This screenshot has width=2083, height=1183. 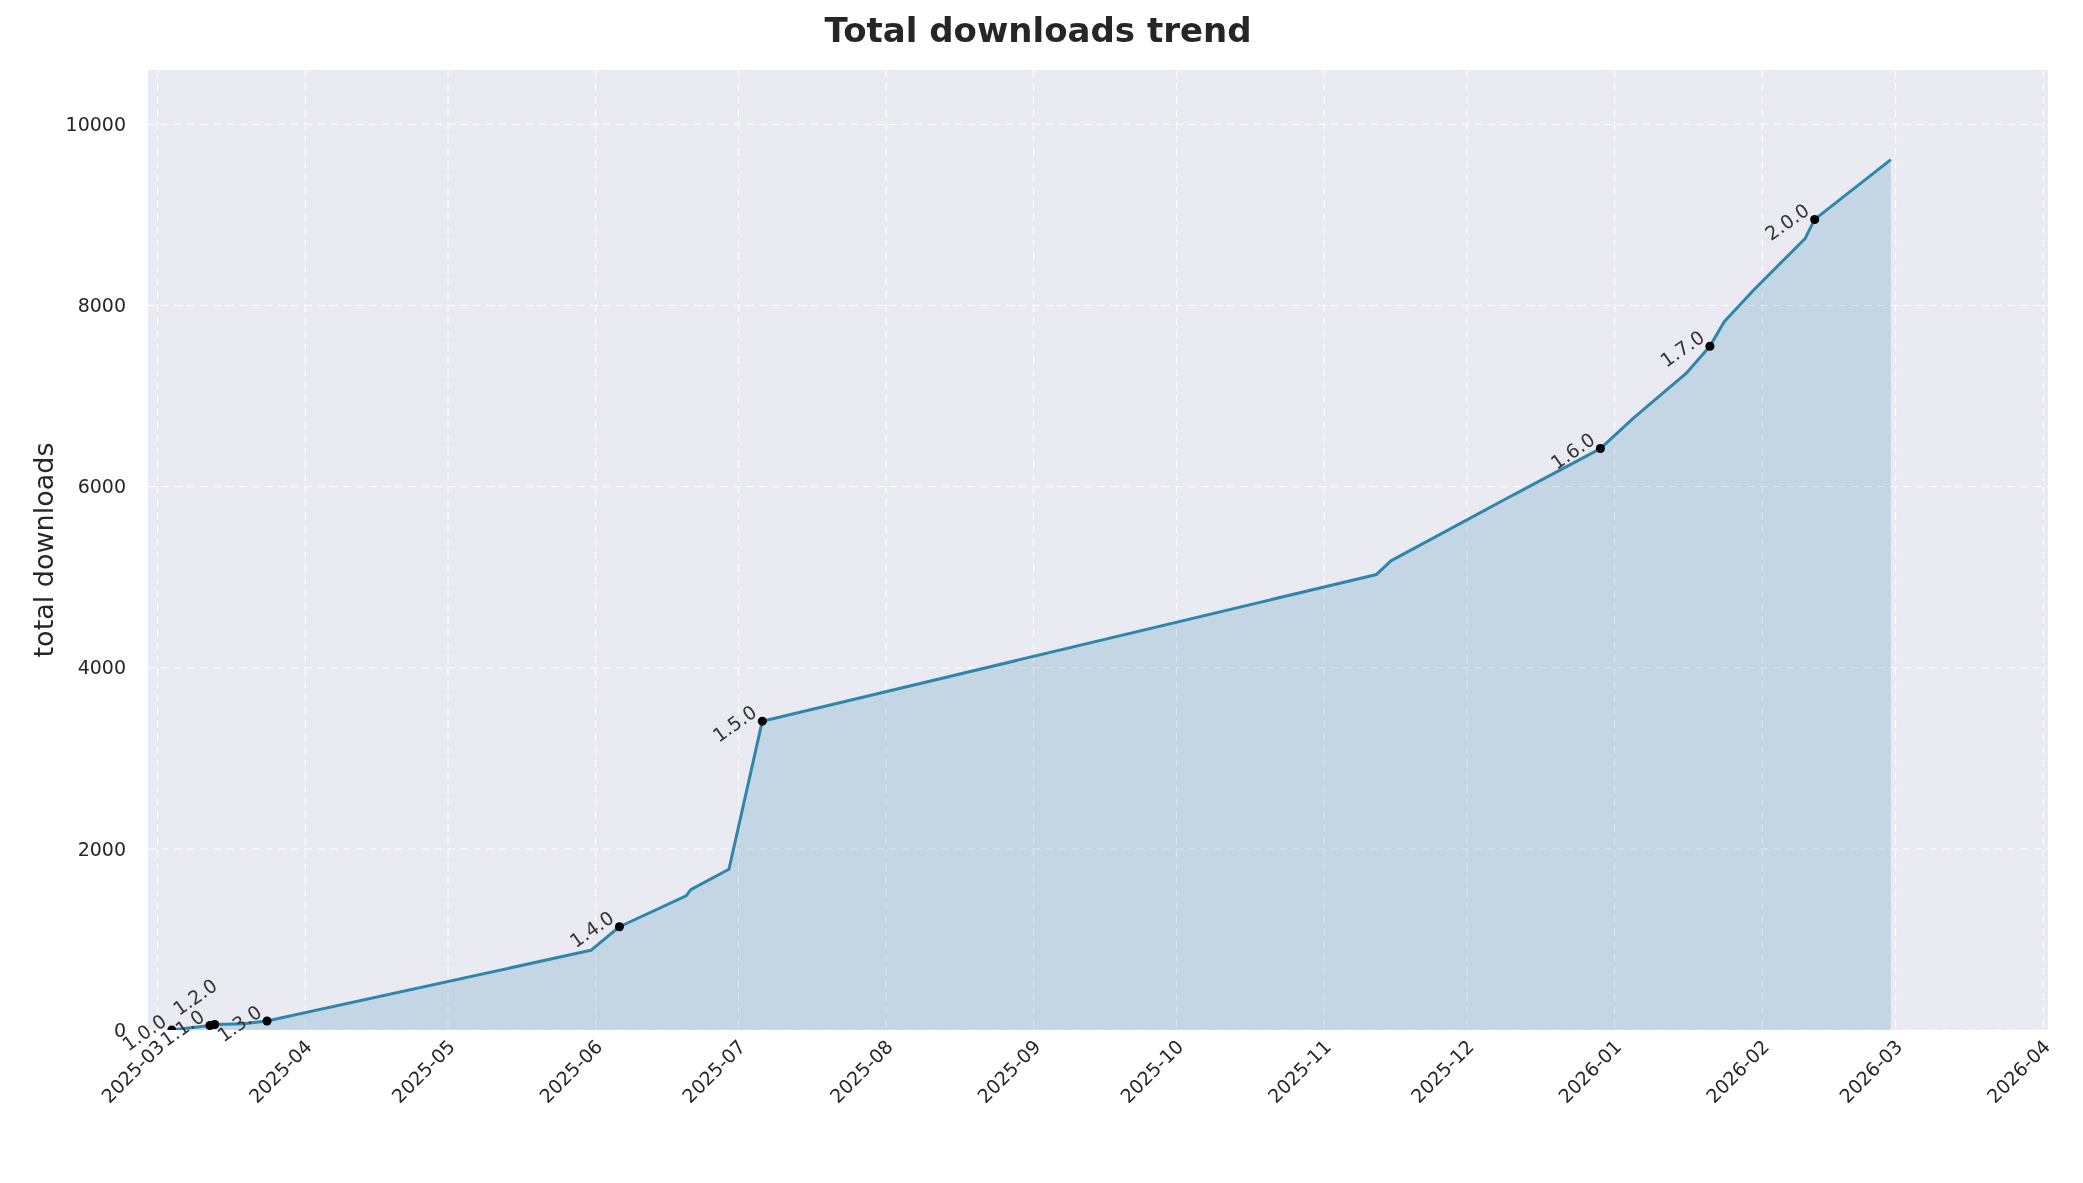 I want to click on y-tick-label: 10000, so click(x=95, y=124).